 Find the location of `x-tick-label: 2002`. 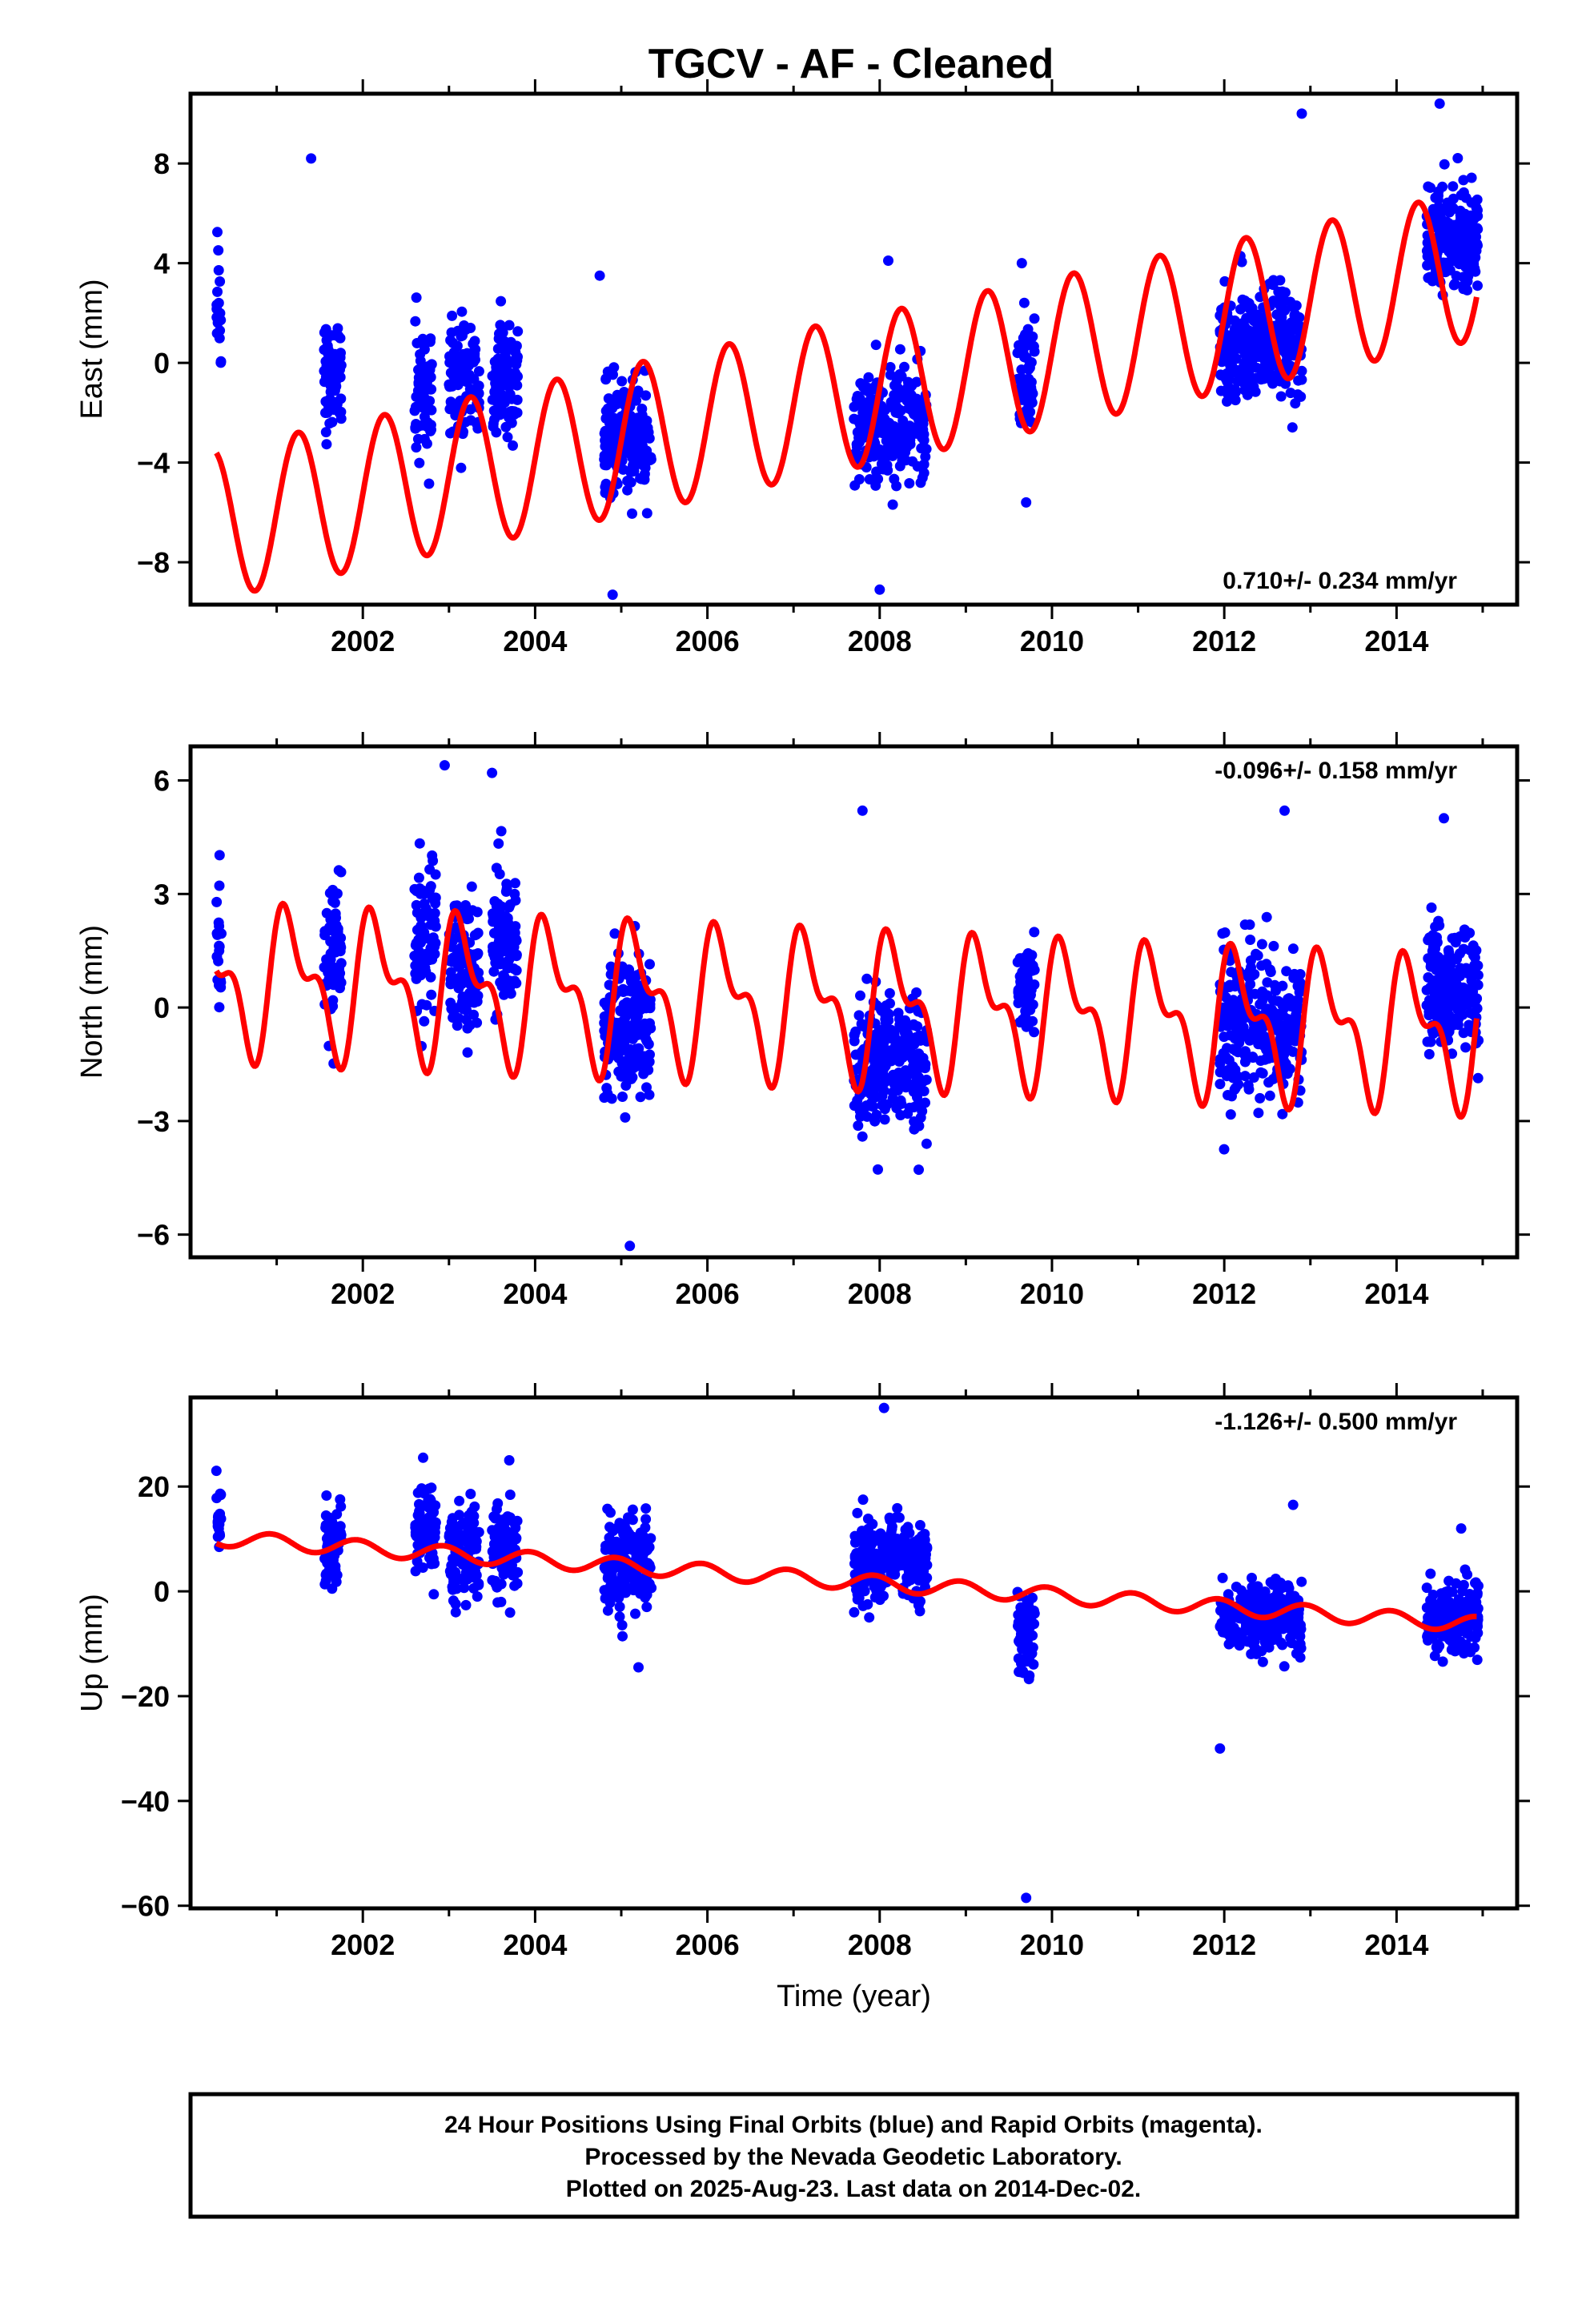

x-tick-label: 2002 is located at coordinates (363, 1294).